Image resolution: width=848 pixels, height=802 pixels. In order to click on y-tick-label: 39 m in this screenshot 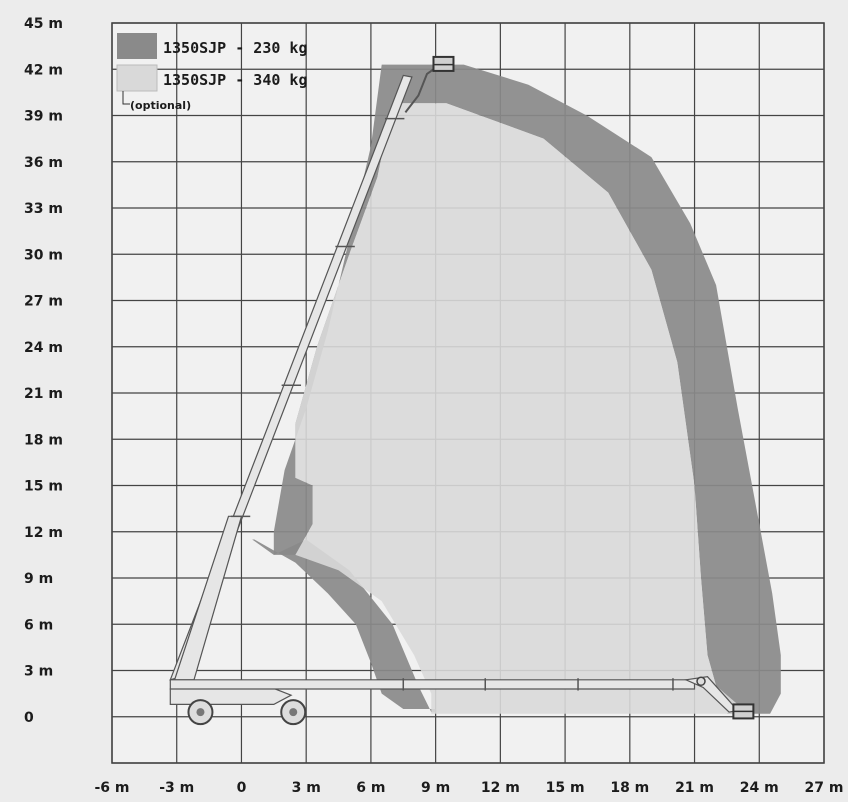, I will do `click(43, 117)`.